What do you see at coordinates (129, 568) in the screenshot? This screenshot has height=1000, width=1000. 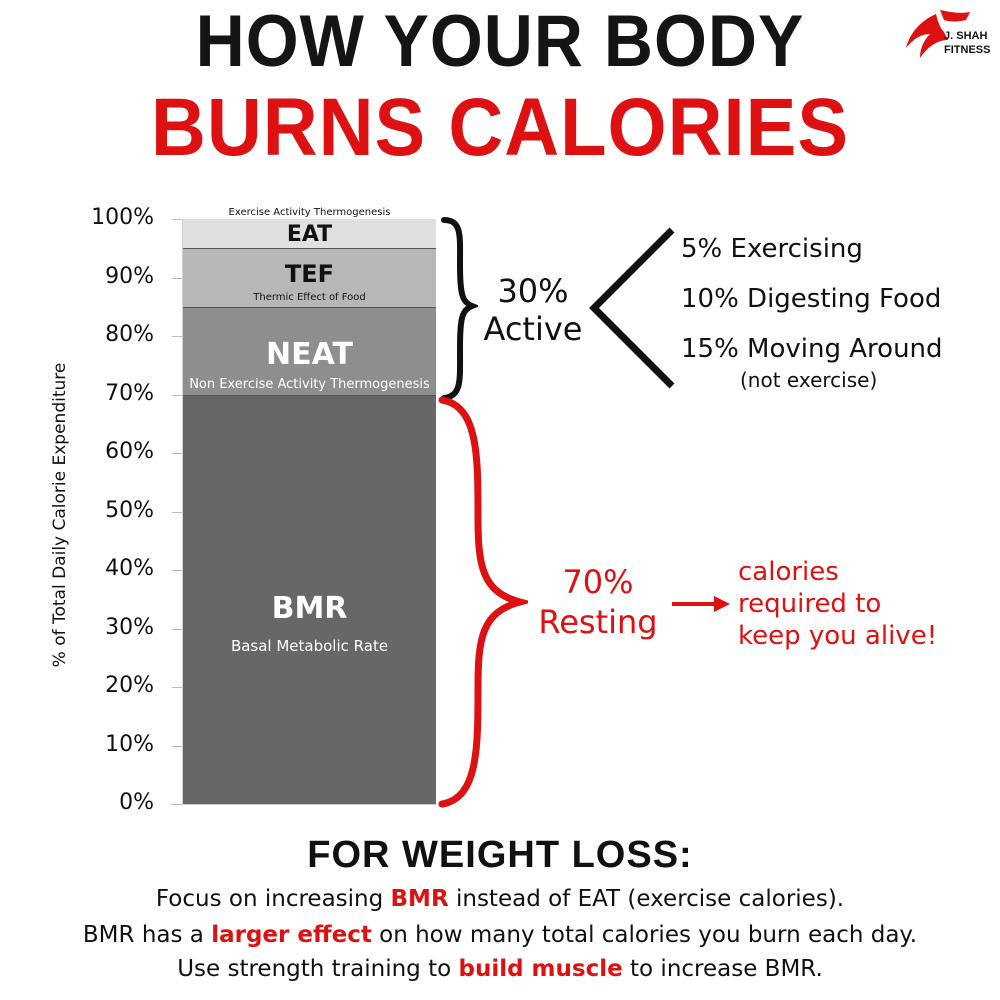 I see `y-tick-label: 40%` at bounding box center [129, 568].